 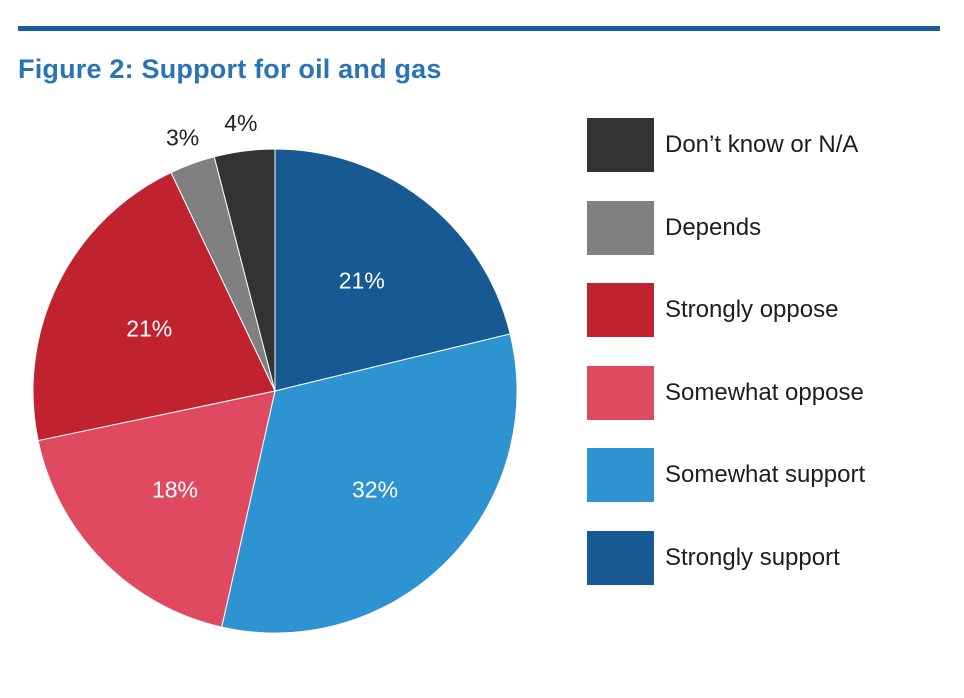 I want to click on figure-title: Figure 2: Support for oil and gas, so click(x=230, y=69).